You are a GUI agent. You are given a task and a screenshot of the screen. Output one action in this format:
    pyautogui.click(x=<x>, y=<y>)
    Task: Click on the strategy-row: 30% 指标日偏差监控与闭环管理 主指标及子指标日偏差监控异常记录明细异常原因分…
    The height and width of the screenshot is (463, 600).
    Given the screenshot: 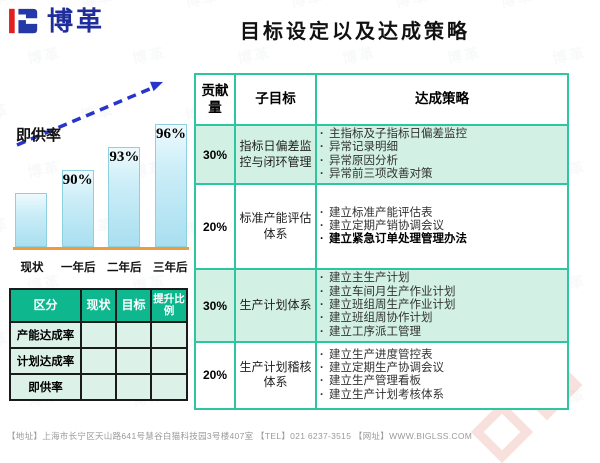 What is the action you would take?
    pyautogui.click(x=381, y=154)
    